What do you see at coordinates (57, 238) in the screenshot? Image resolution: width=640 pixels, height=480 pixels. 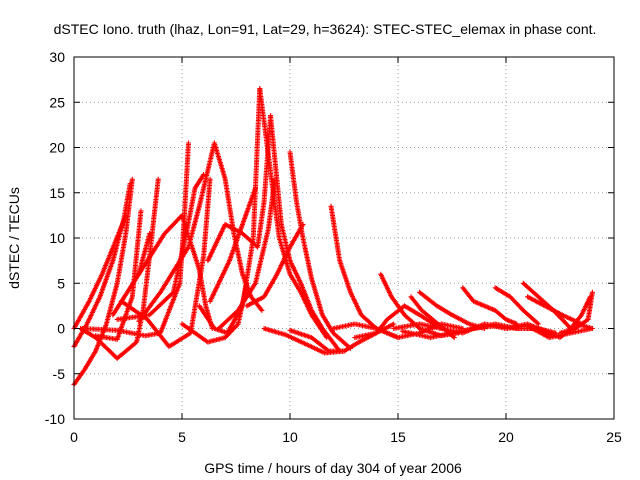 I see `y-tick-label: 10` at bounding box center [57, 238].